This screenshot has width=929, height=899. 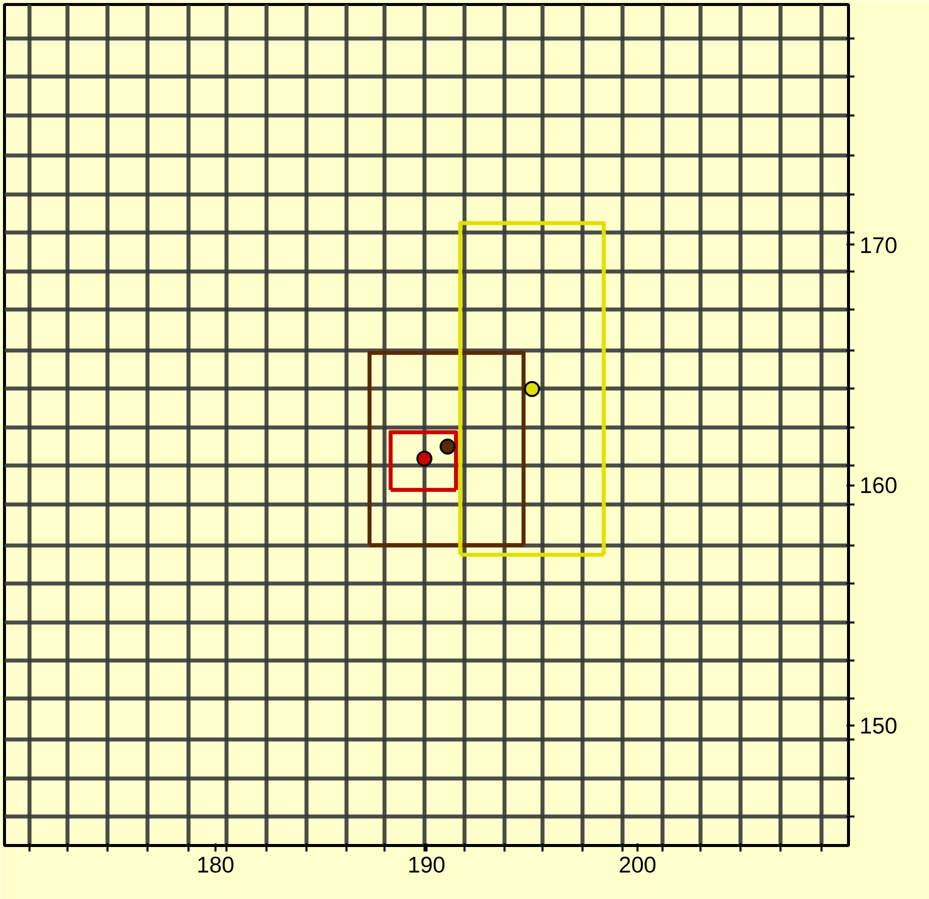 What do you see at coordinates (427, 865) in the screenshot?
I see `x-tick-label: 190` at bounding box center [427, 865].